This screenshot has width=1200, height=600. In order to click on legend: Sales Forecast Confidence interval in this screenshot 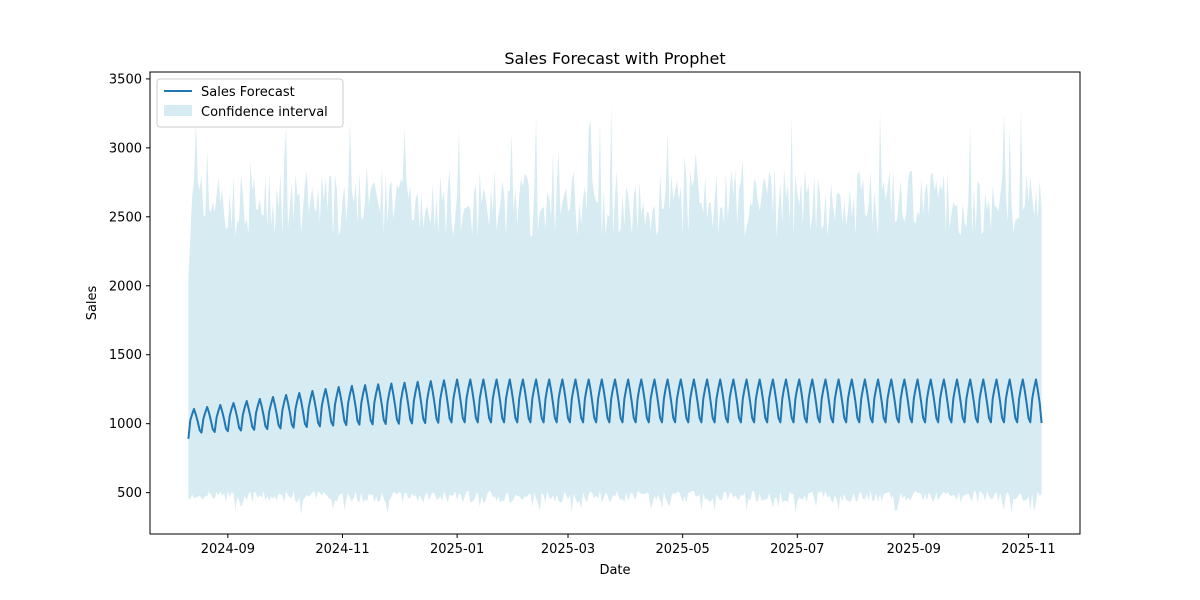, I will do `click(250, 103)`.